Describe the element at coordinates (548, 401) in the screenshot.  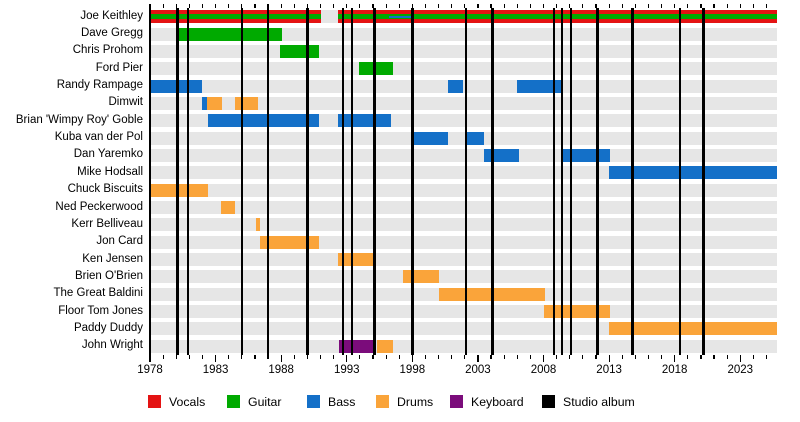
I see `legend-swatch-album` at that location.